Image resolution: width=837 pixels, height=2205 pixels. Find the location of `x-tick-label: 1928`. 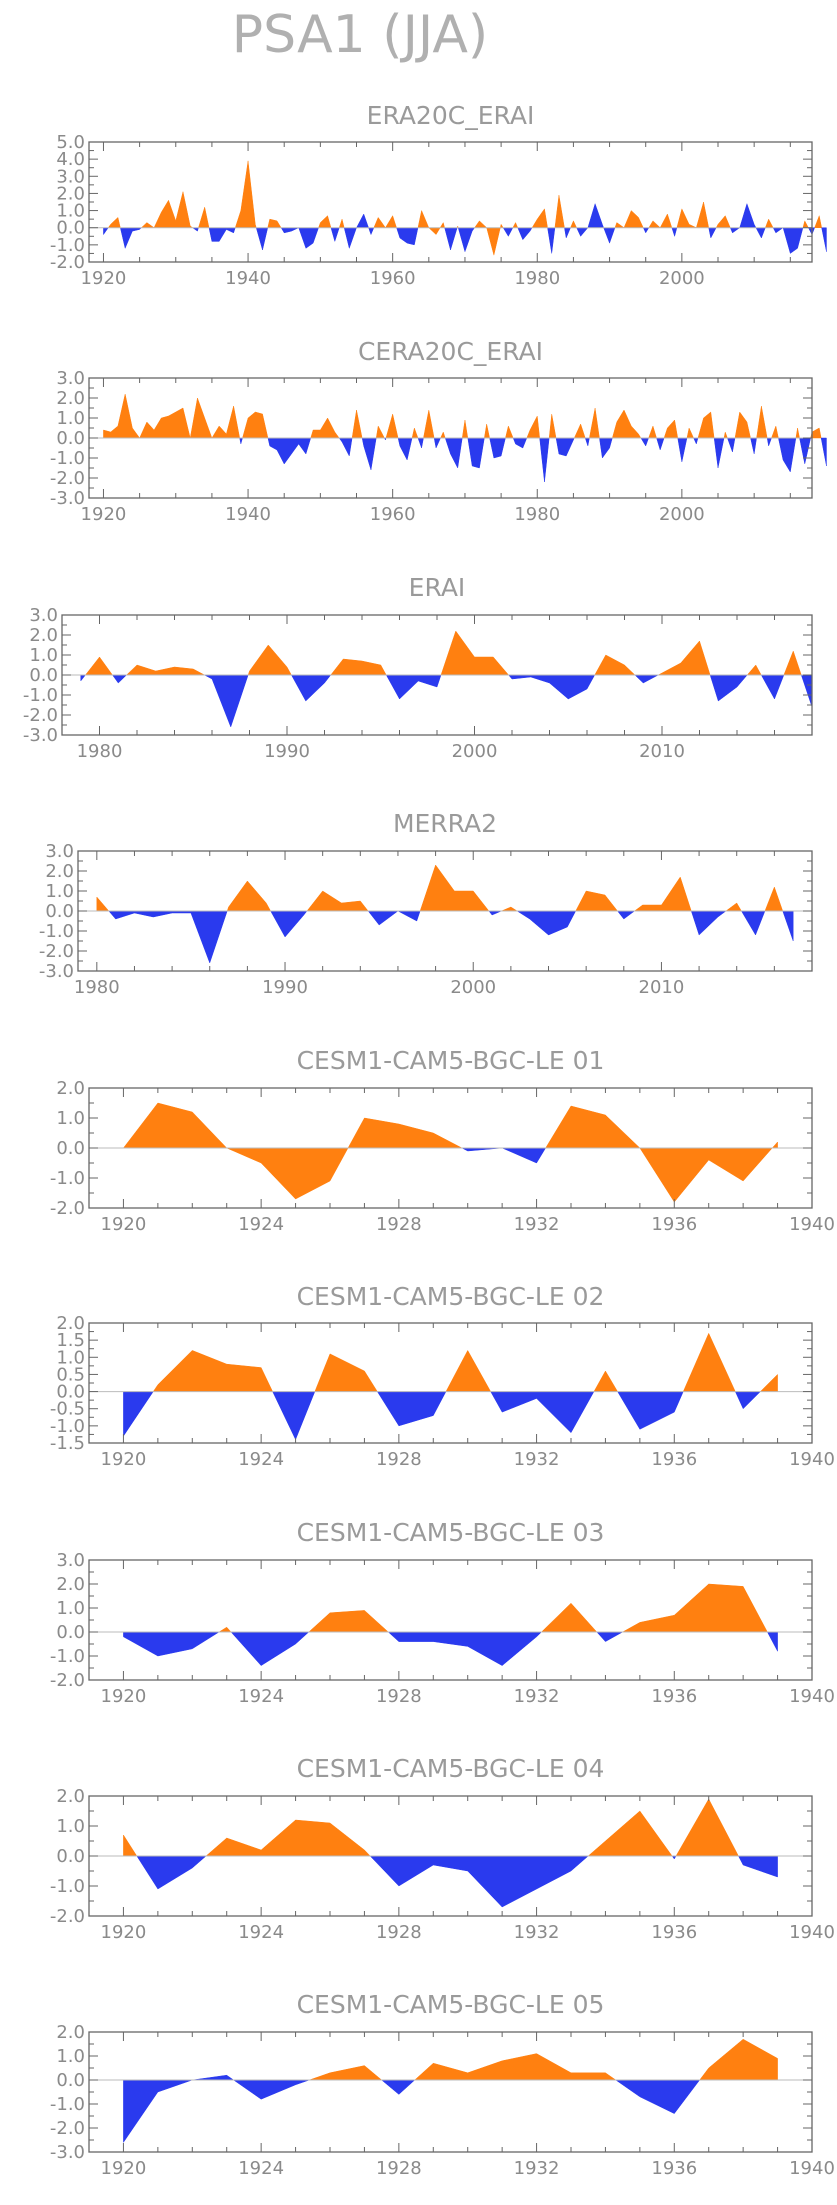

x-tick-label: 1928 is located at coordinates (399, 1696).